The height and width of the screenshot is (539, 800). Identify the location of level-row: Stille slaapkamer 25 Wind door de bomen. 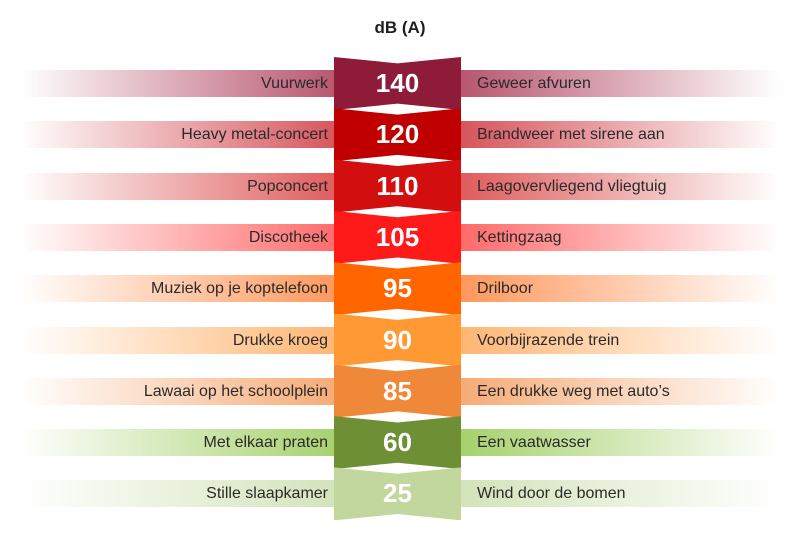
(400, 494).